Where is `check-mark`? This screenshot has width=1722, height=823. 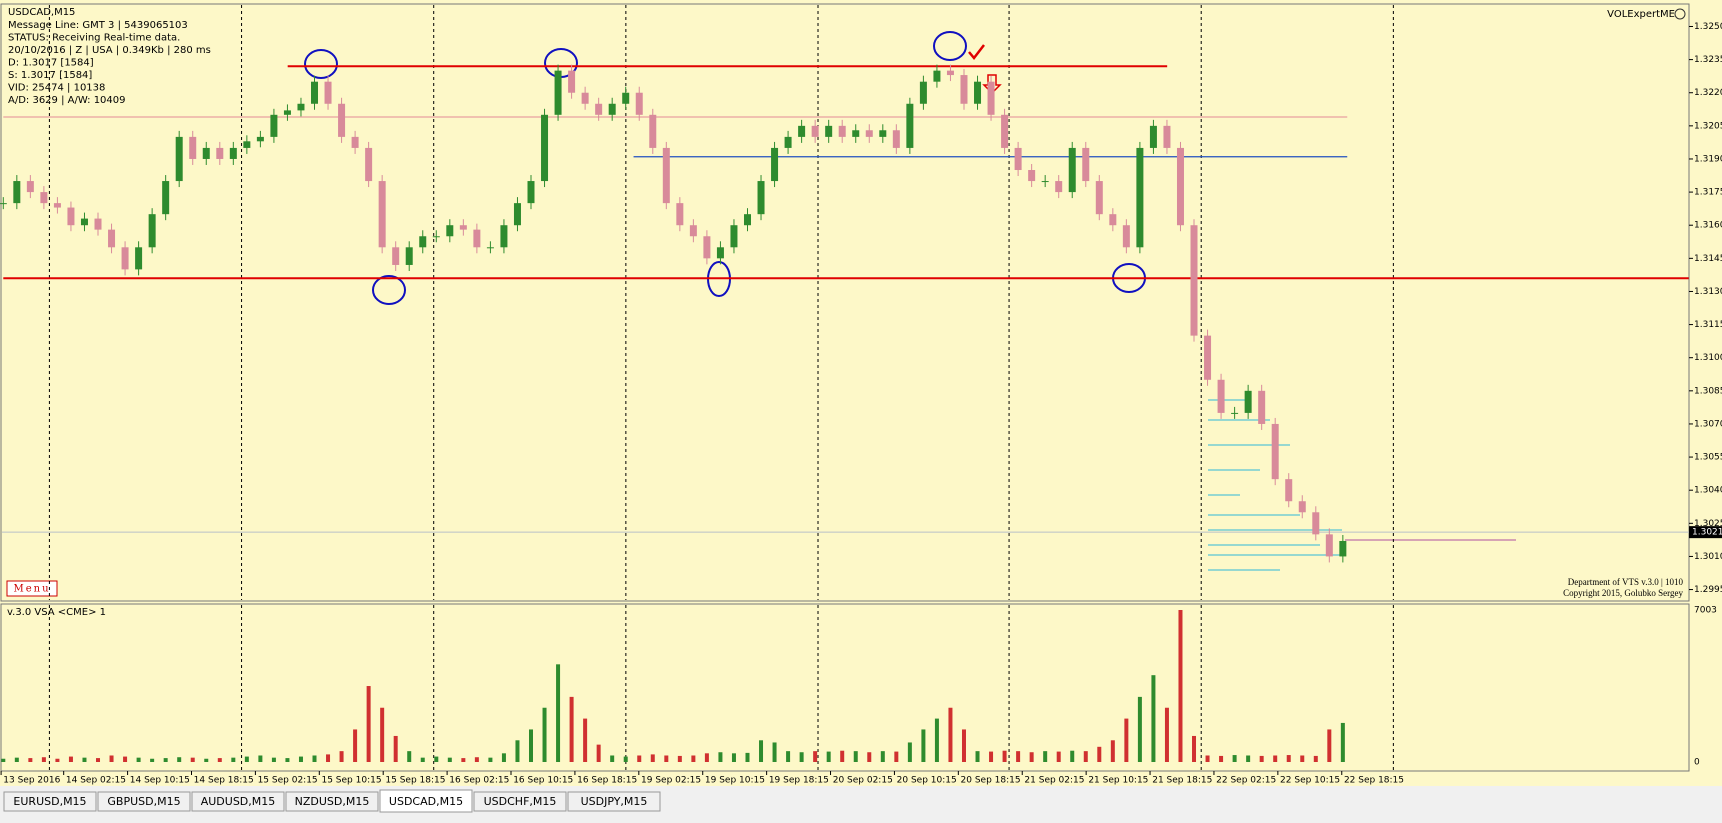 check-mark is located at coordinates (976, 52).